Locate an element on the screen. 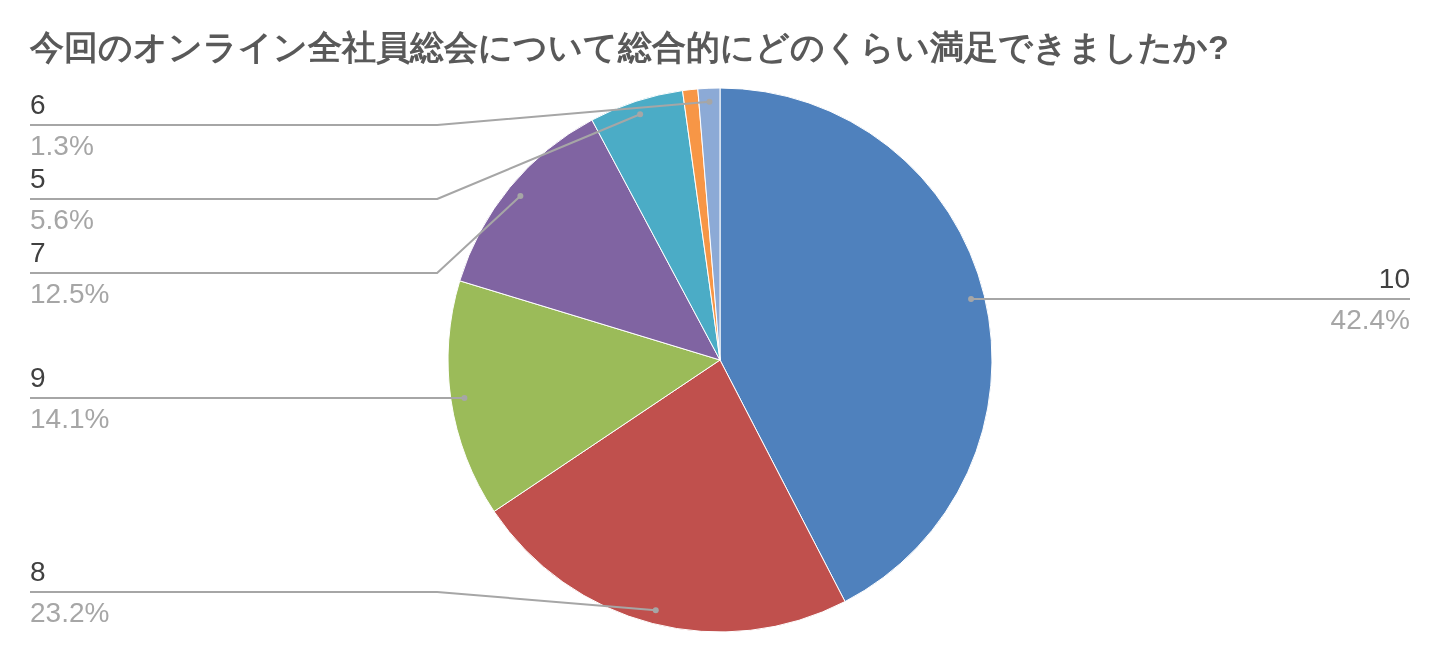  title: 今回のオンライン全社員総会について総合的にどのくらい満足できましたか? is located at coordinates (629, 47).